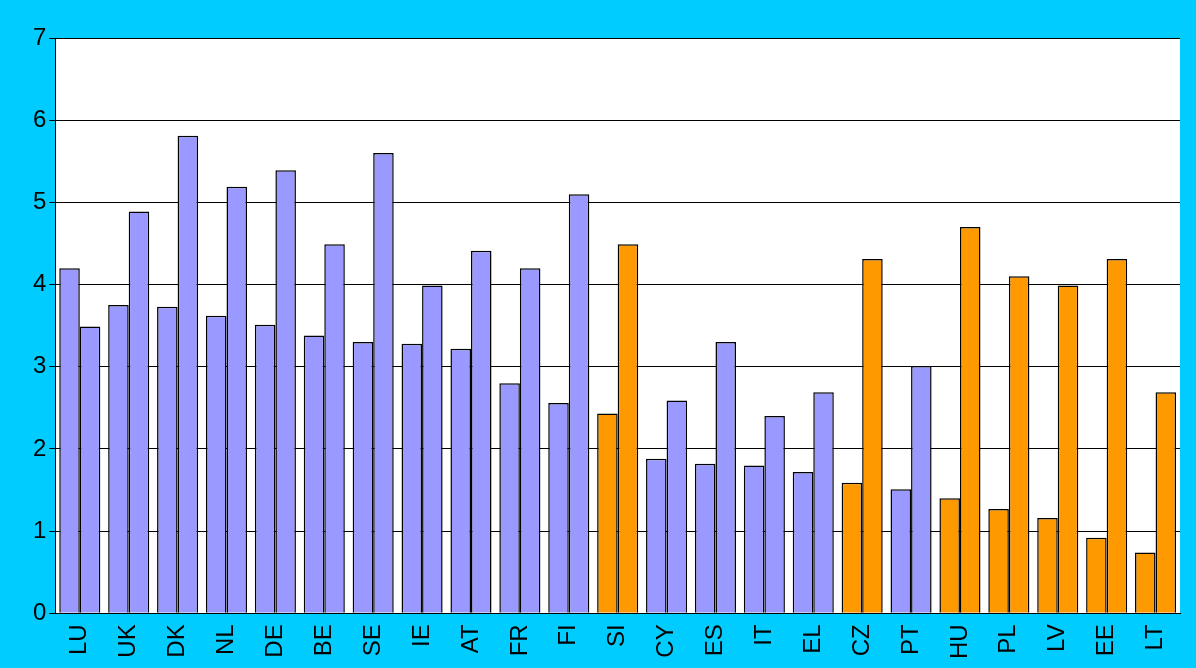 This screenshot has height=668, width=1196. What do you see at coordinates (1007, 639) in the screenshot?
I see `x-tick-label: PL` at bounding box center [1007, 639].